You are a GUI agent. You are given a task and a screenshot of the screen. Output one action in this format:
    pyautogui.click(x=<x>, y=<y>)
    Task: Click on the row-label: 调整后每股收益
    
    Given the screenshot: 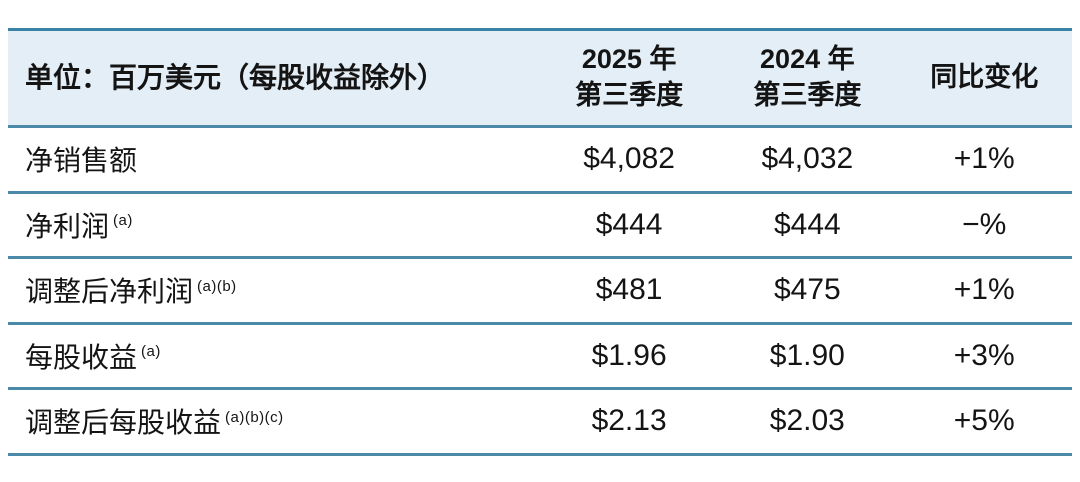 What is the action you would take?
    pyautogui.click(x=123, y=423)
    